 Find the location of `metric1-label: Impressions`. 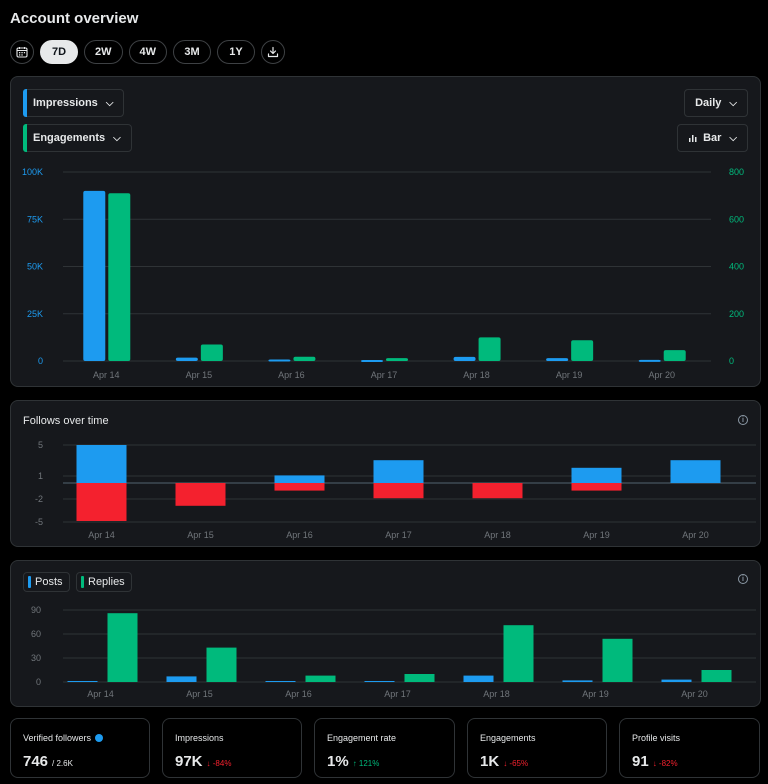

metric1-label: Impressions is located at coordinates (65, 103).